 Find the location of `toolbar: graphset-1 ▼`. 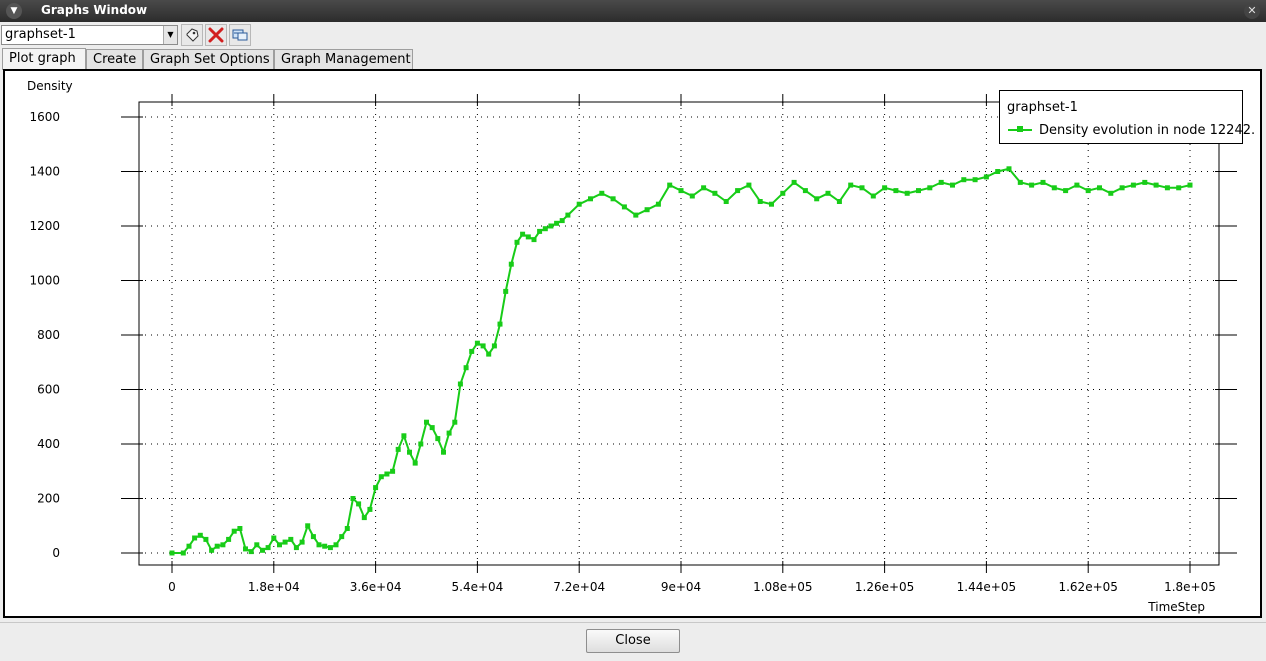

toolbar: graphset-1 ▼ is located at coordinates (633, 35).